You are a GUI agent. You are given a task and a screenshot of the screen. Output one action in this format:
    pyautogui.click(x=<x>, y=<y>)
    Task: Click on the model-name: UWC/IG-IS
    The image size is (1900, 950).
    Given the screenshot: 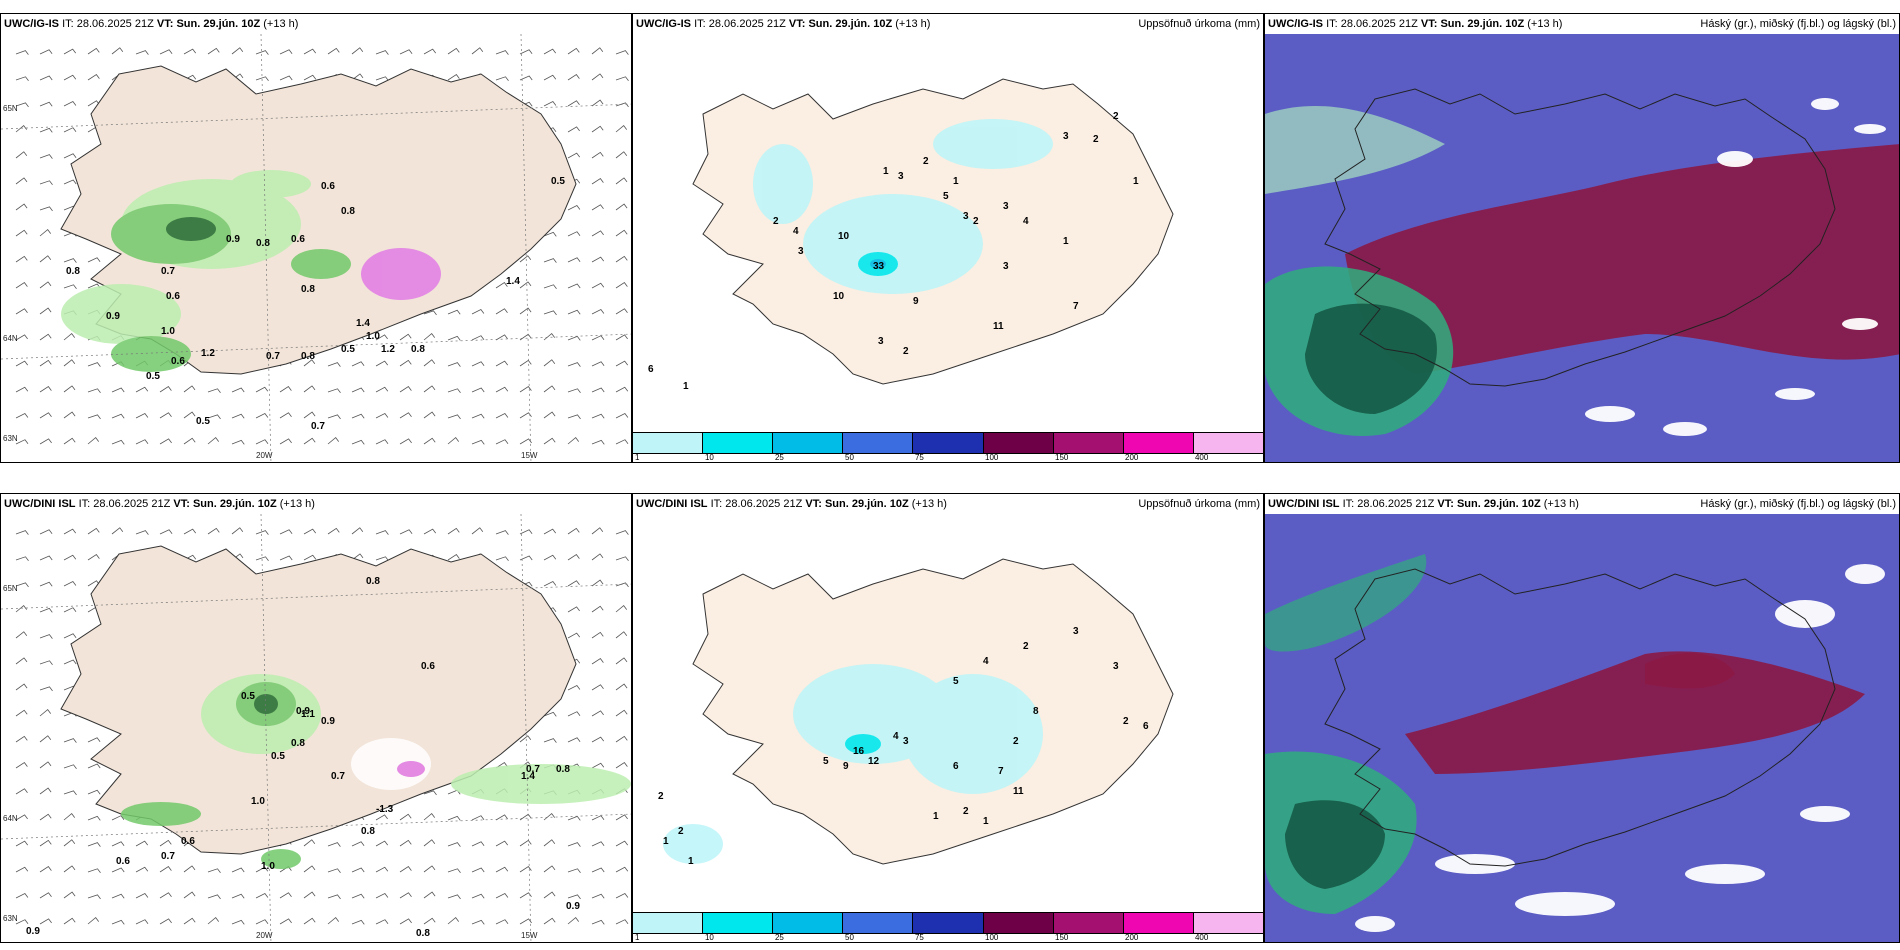 What is the action you would take?
    pyautogui.click(x=31, y=24)
    